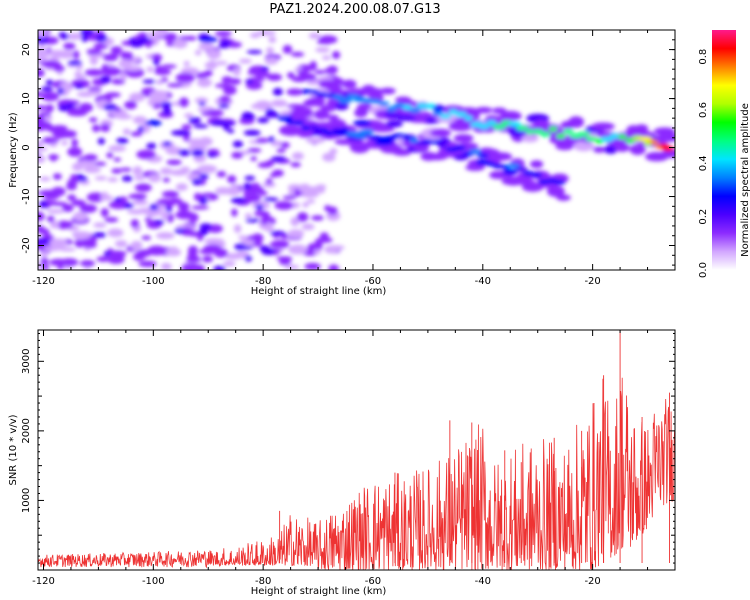  Describe the element at coordinates (26, 98) in the screenshot. I see `heatmap-ytick-label: 10` at that location.